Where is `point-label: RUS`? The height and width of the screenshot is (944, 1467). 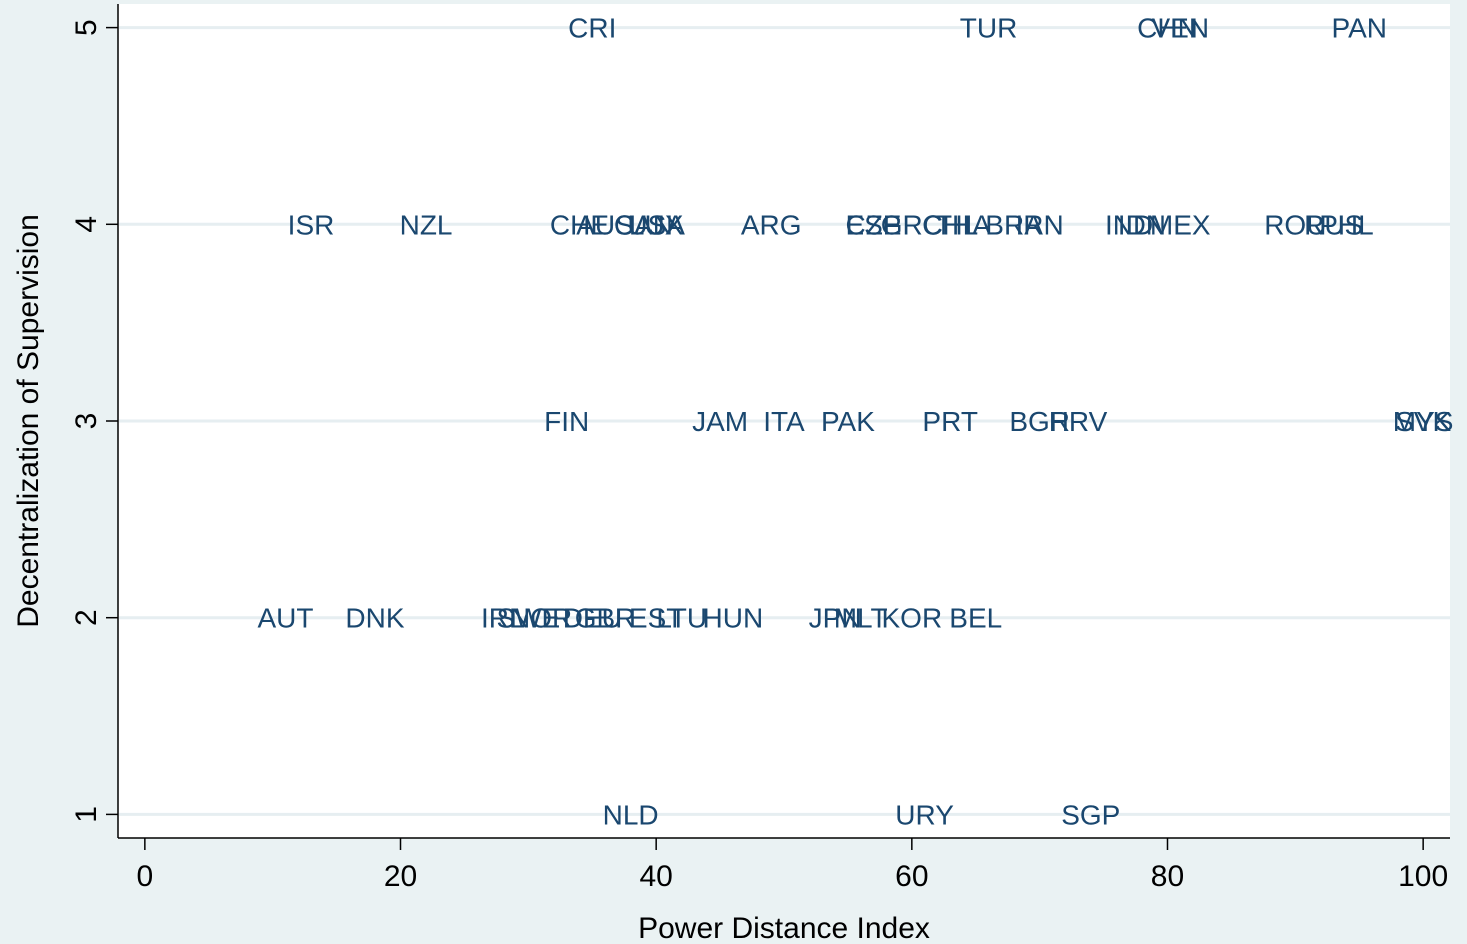 point-label: RUS is located at coordinates (1333, 224).